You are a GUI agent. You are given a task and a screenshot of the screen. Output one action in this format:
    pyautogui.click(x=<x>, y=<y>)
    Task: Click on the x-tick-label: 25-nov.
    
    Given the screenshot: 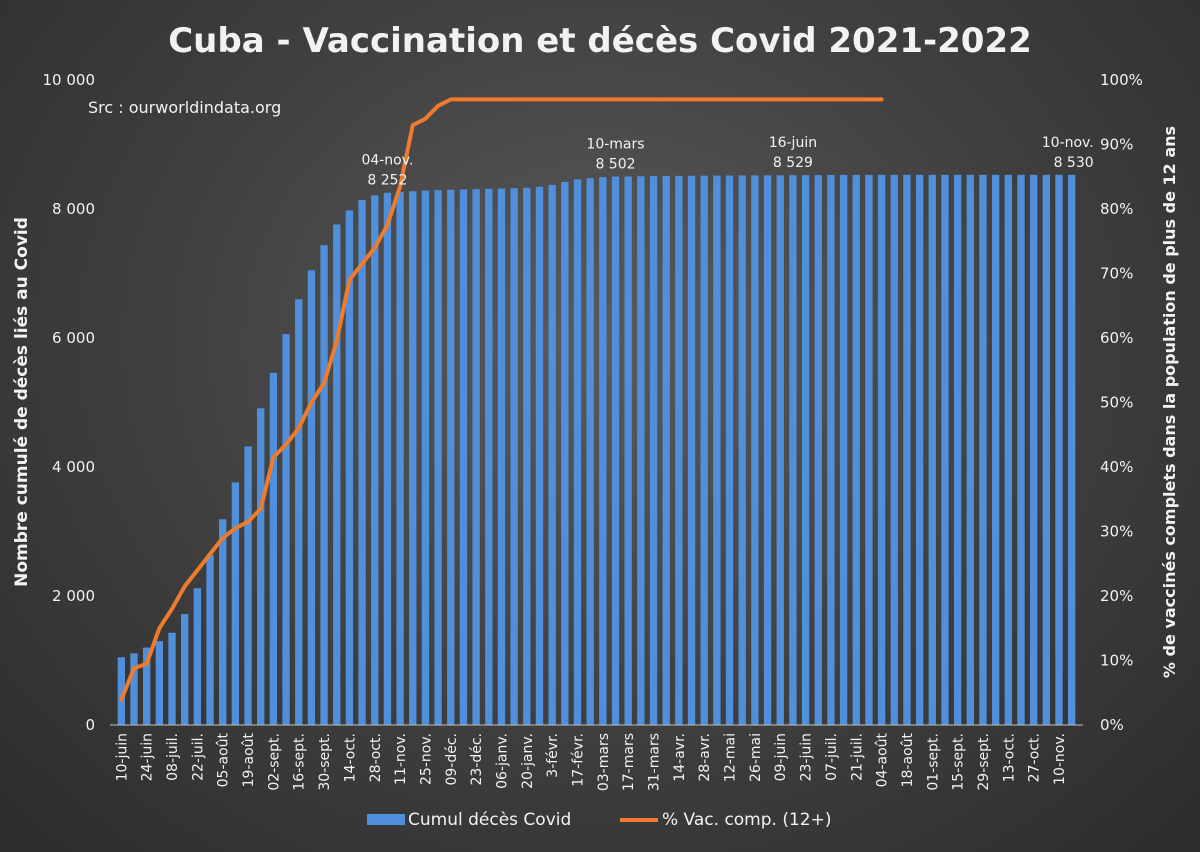 What is the action you would take?
    pyautogui.click(x=426, y=759)
    